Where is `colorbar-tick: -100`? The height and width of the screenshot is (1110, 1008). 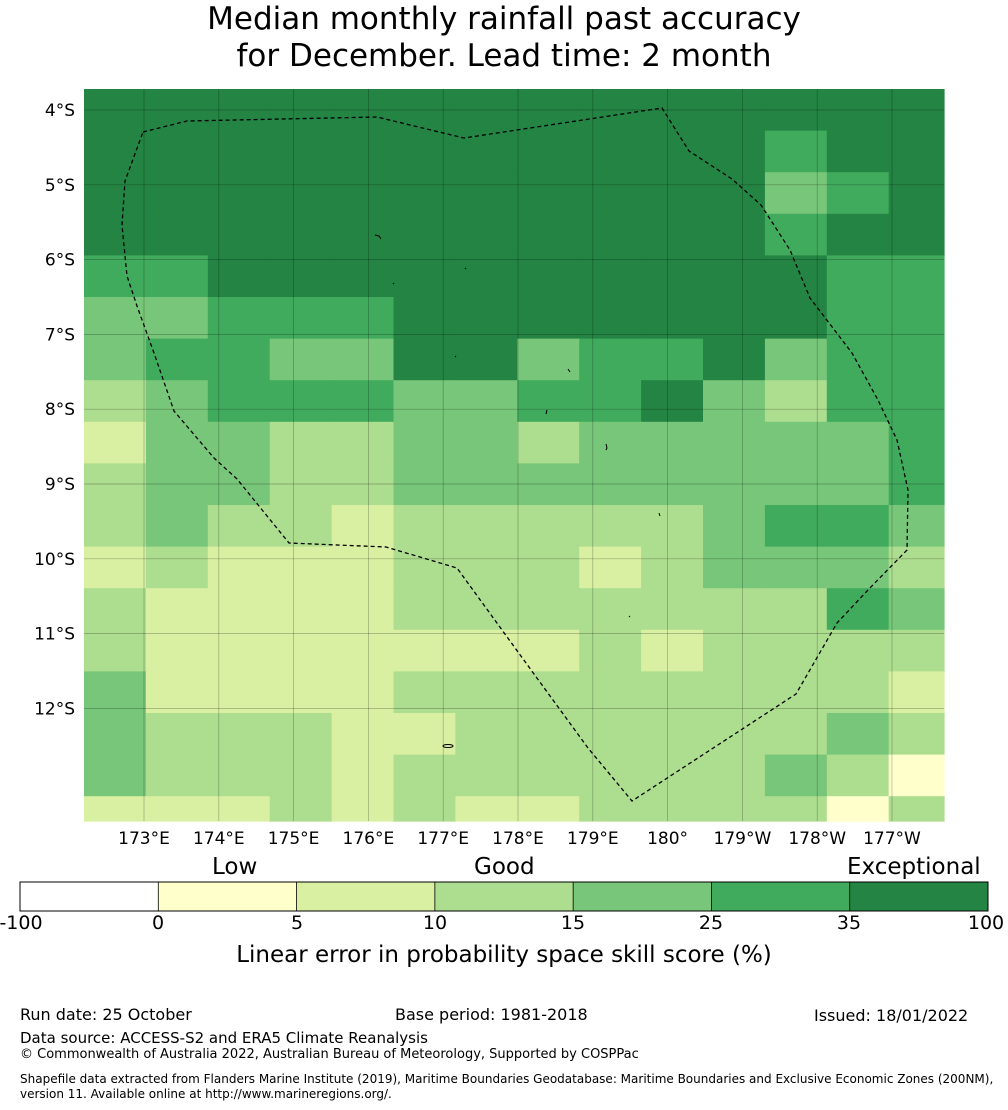 colorbar-tick: -100 is located at coordinates (21, 923).